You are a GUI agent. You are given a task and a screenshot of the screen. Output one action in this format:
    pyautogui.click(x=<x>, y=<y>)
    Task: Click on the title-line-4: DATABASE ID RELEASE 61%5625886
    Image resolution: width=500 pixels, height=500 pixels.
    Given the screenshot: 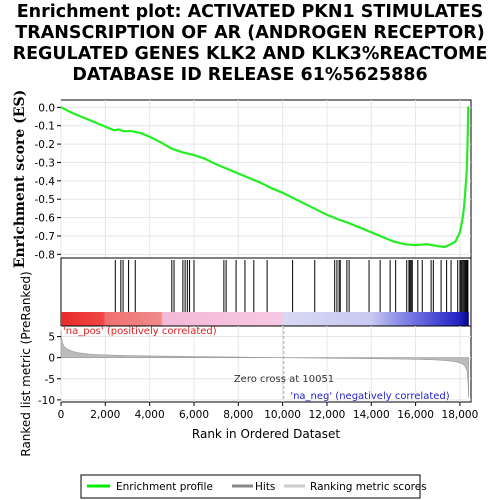 What is the action you would take?
    pyautogui.click(x=250, y=75)
    